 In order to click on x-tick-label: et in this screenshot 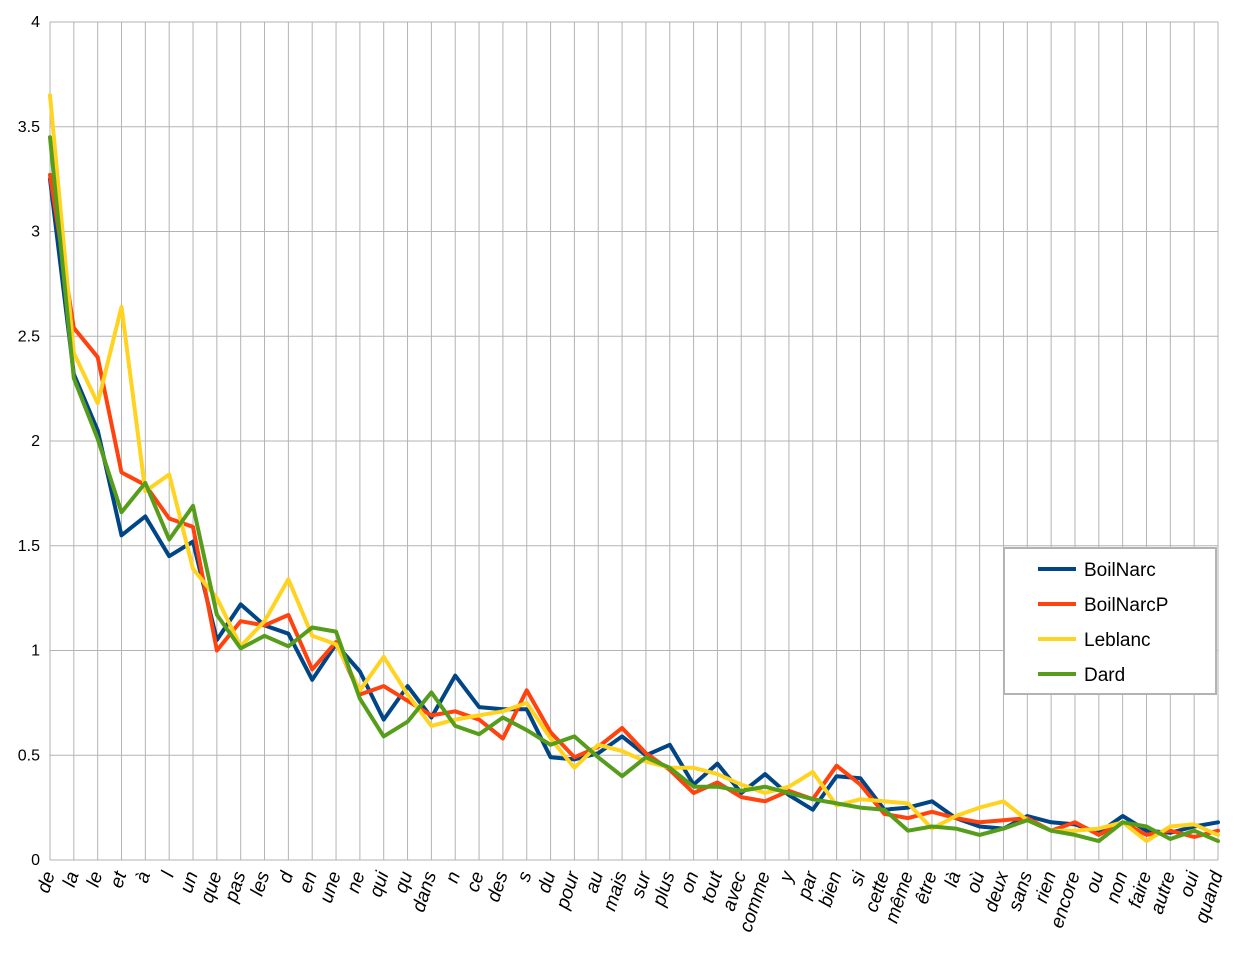, I will do `click(118, 879)`.